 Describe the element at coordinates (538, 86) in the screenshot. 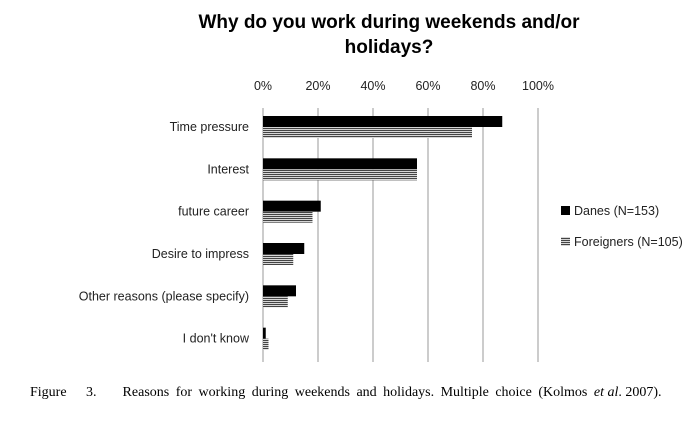

I see `x-tick-label: 100%` at that location.